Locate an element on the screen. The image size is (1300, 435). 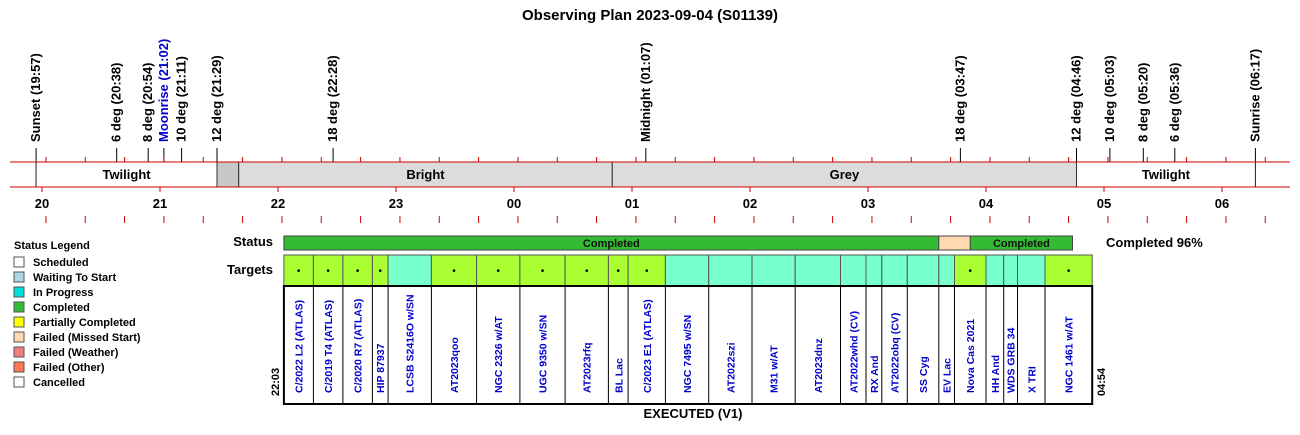
hour-label: 21 is located at coordinates (160, 203).